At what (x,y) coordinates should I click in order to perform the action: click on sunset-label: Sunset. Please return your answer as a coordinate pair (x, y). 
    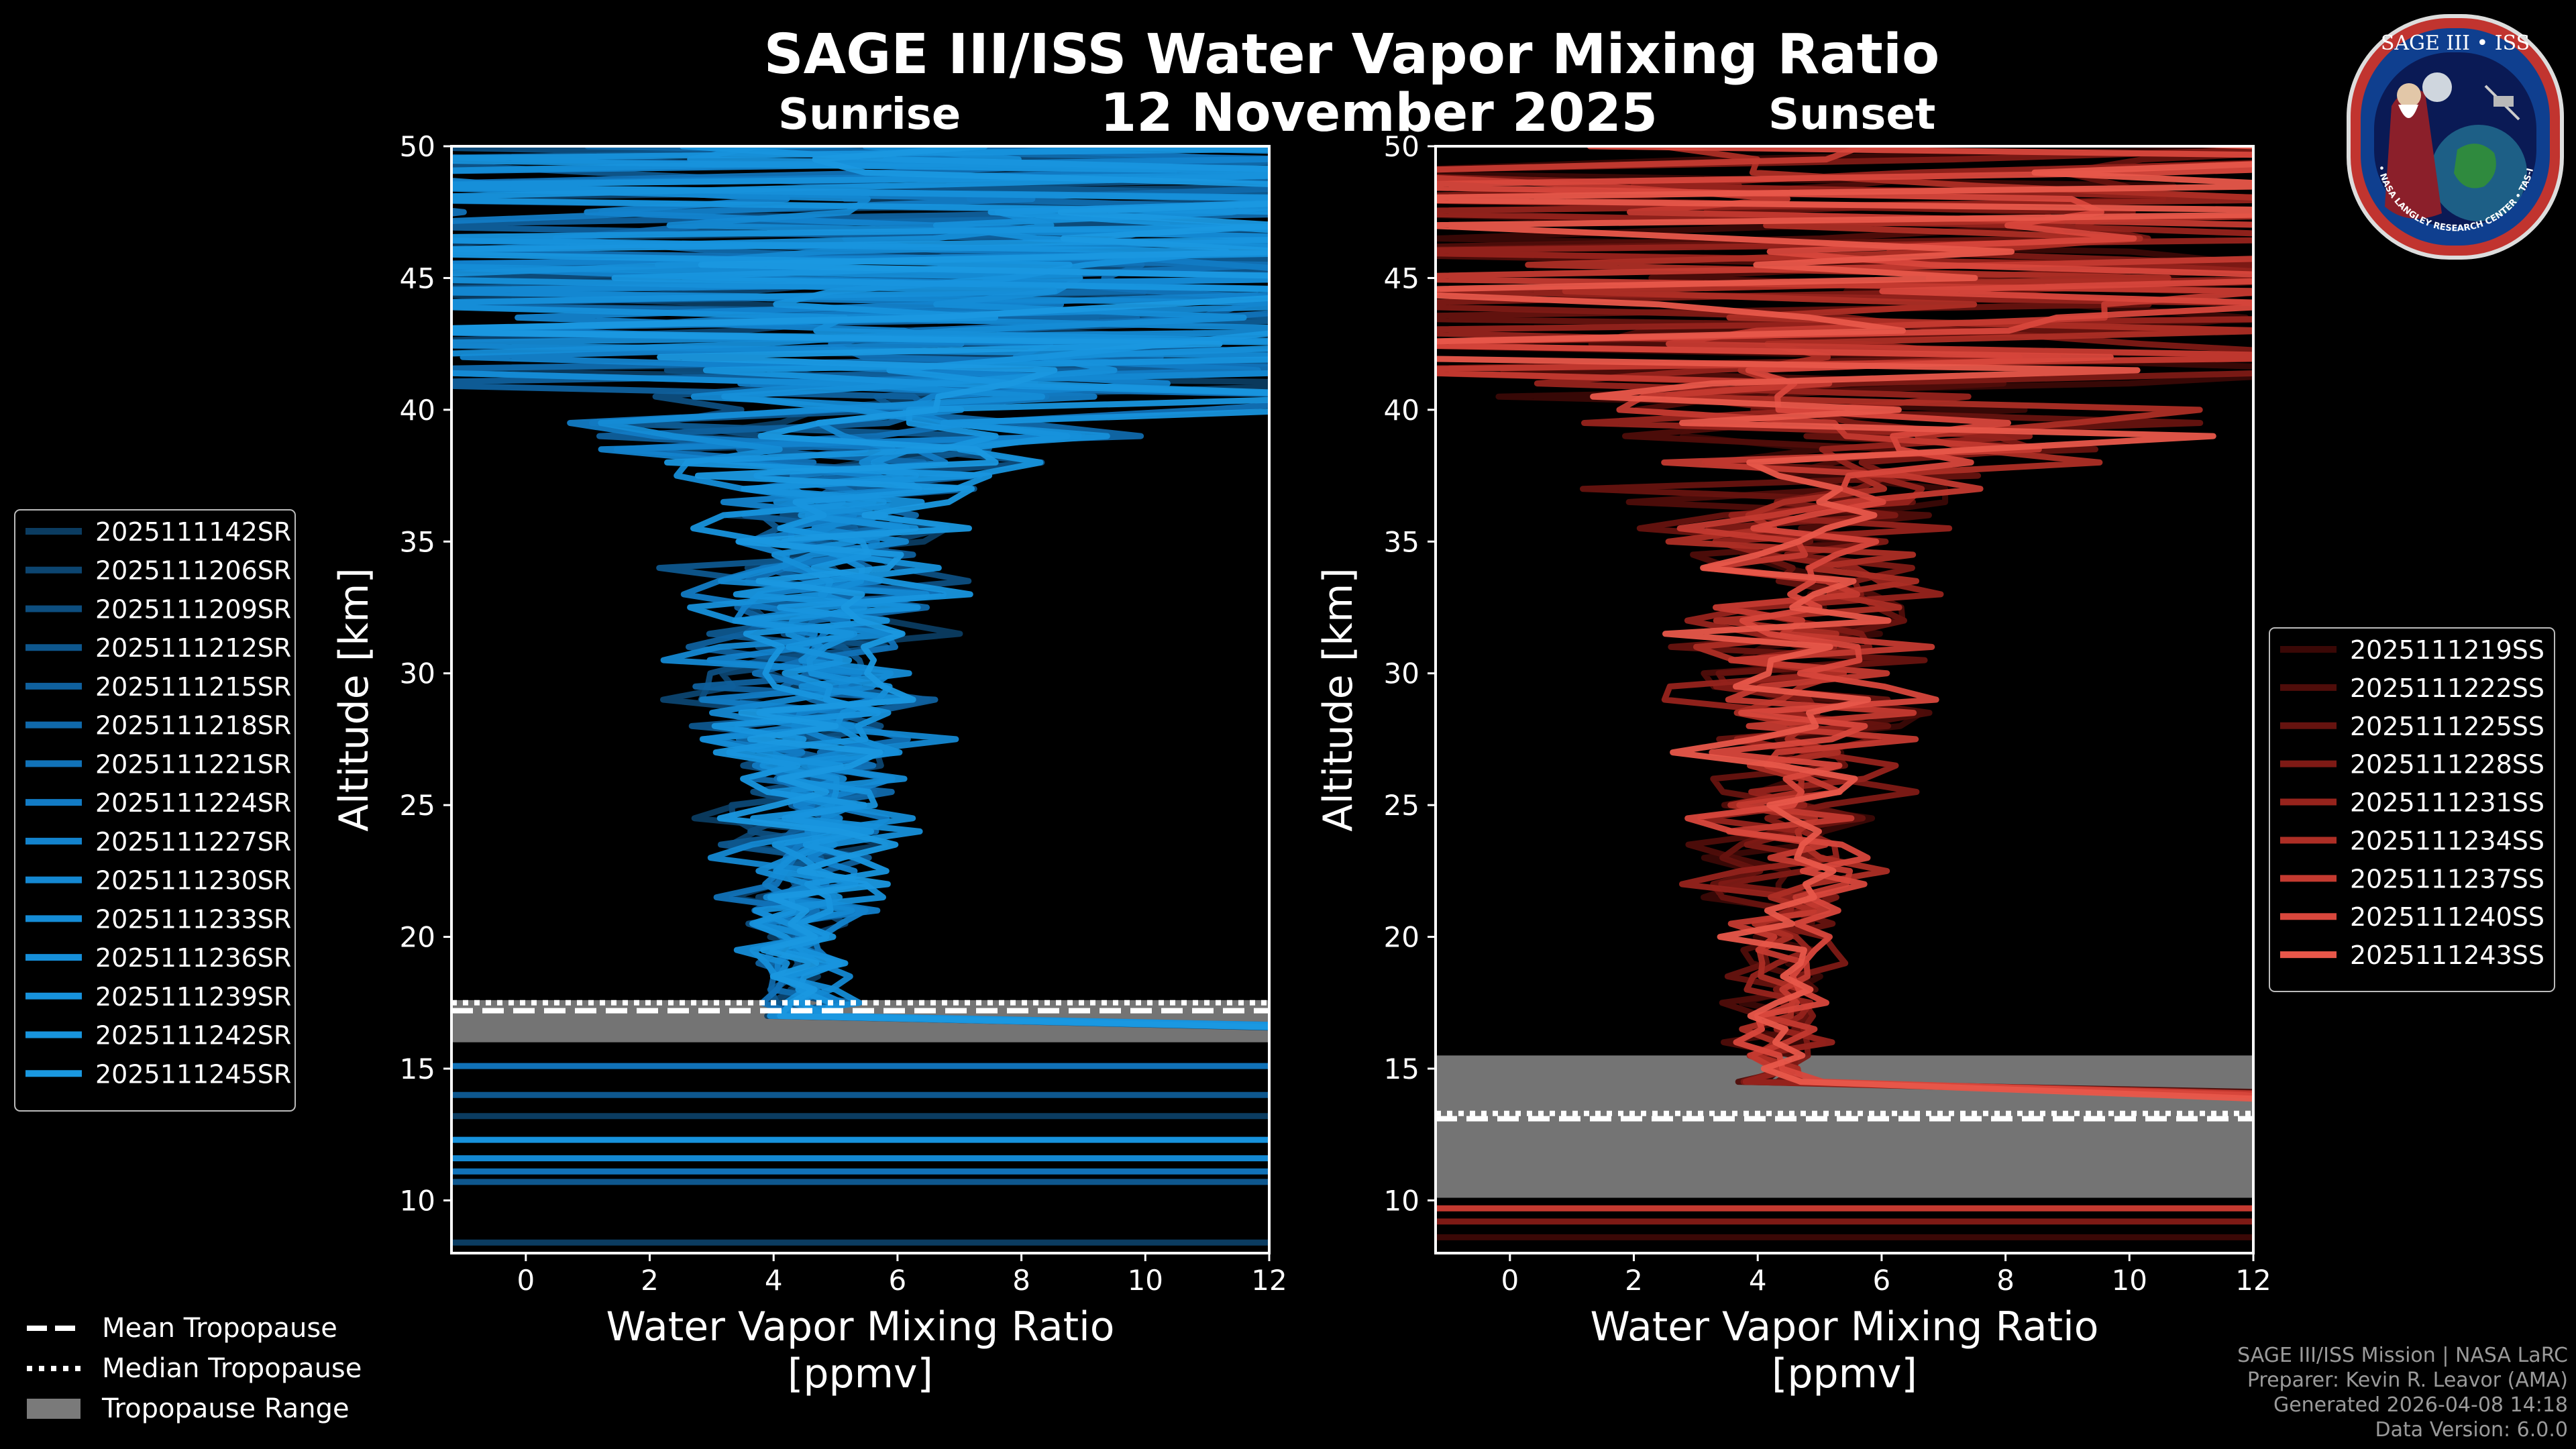
    Looking at the image, I should click on (1852, 115).